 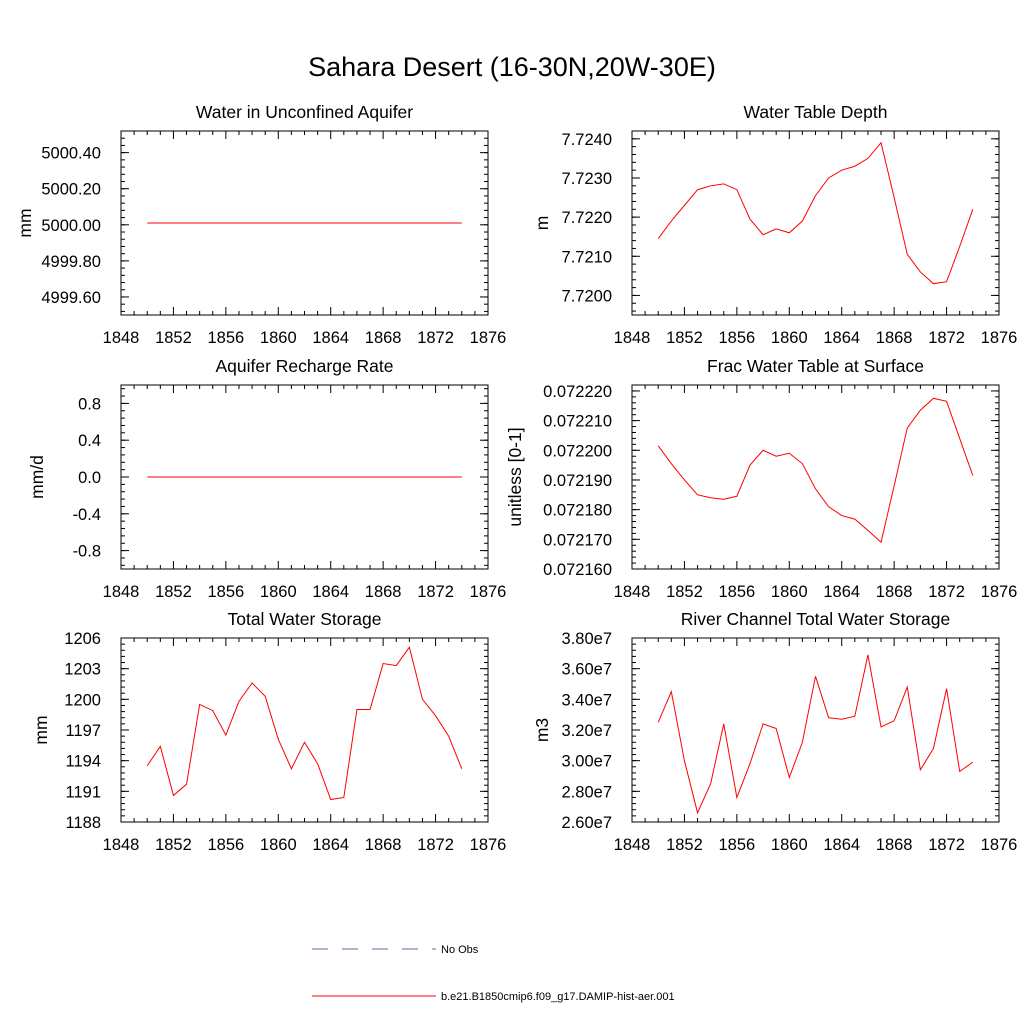 What do you see at coordinates (87, 552) in the screenshot?
I see `y-tick-label: -0.8` at bounding box center [87, 552].